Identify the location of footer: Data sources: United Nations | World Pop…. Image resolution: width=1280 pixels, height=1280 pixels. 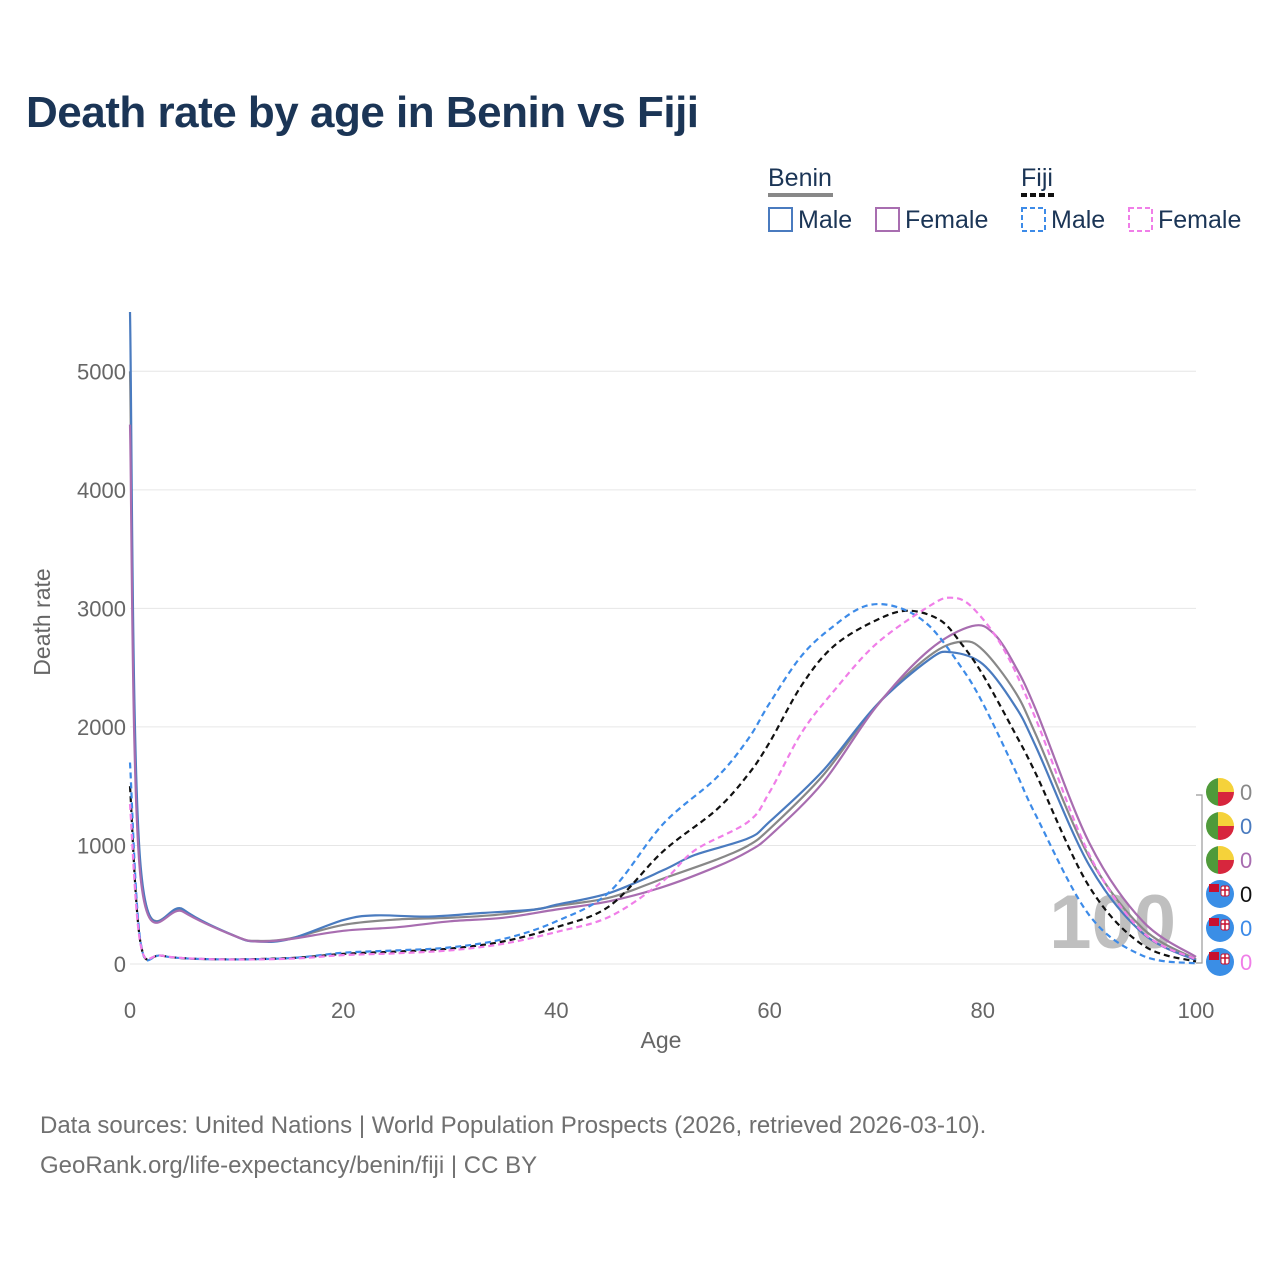
(513, 1146).